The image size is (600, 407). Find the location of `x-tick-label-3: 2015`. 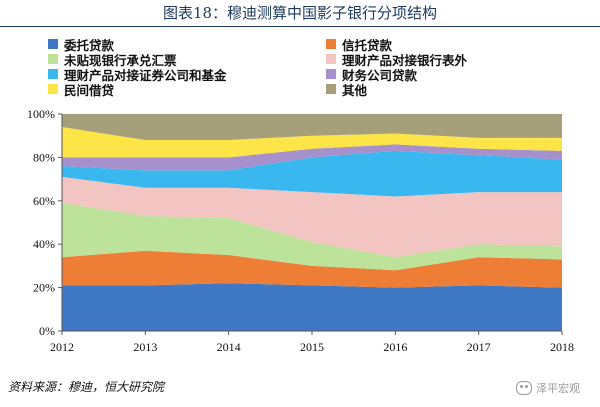

x-tick-label-3: 2015 is located at coordinates (312, 347).